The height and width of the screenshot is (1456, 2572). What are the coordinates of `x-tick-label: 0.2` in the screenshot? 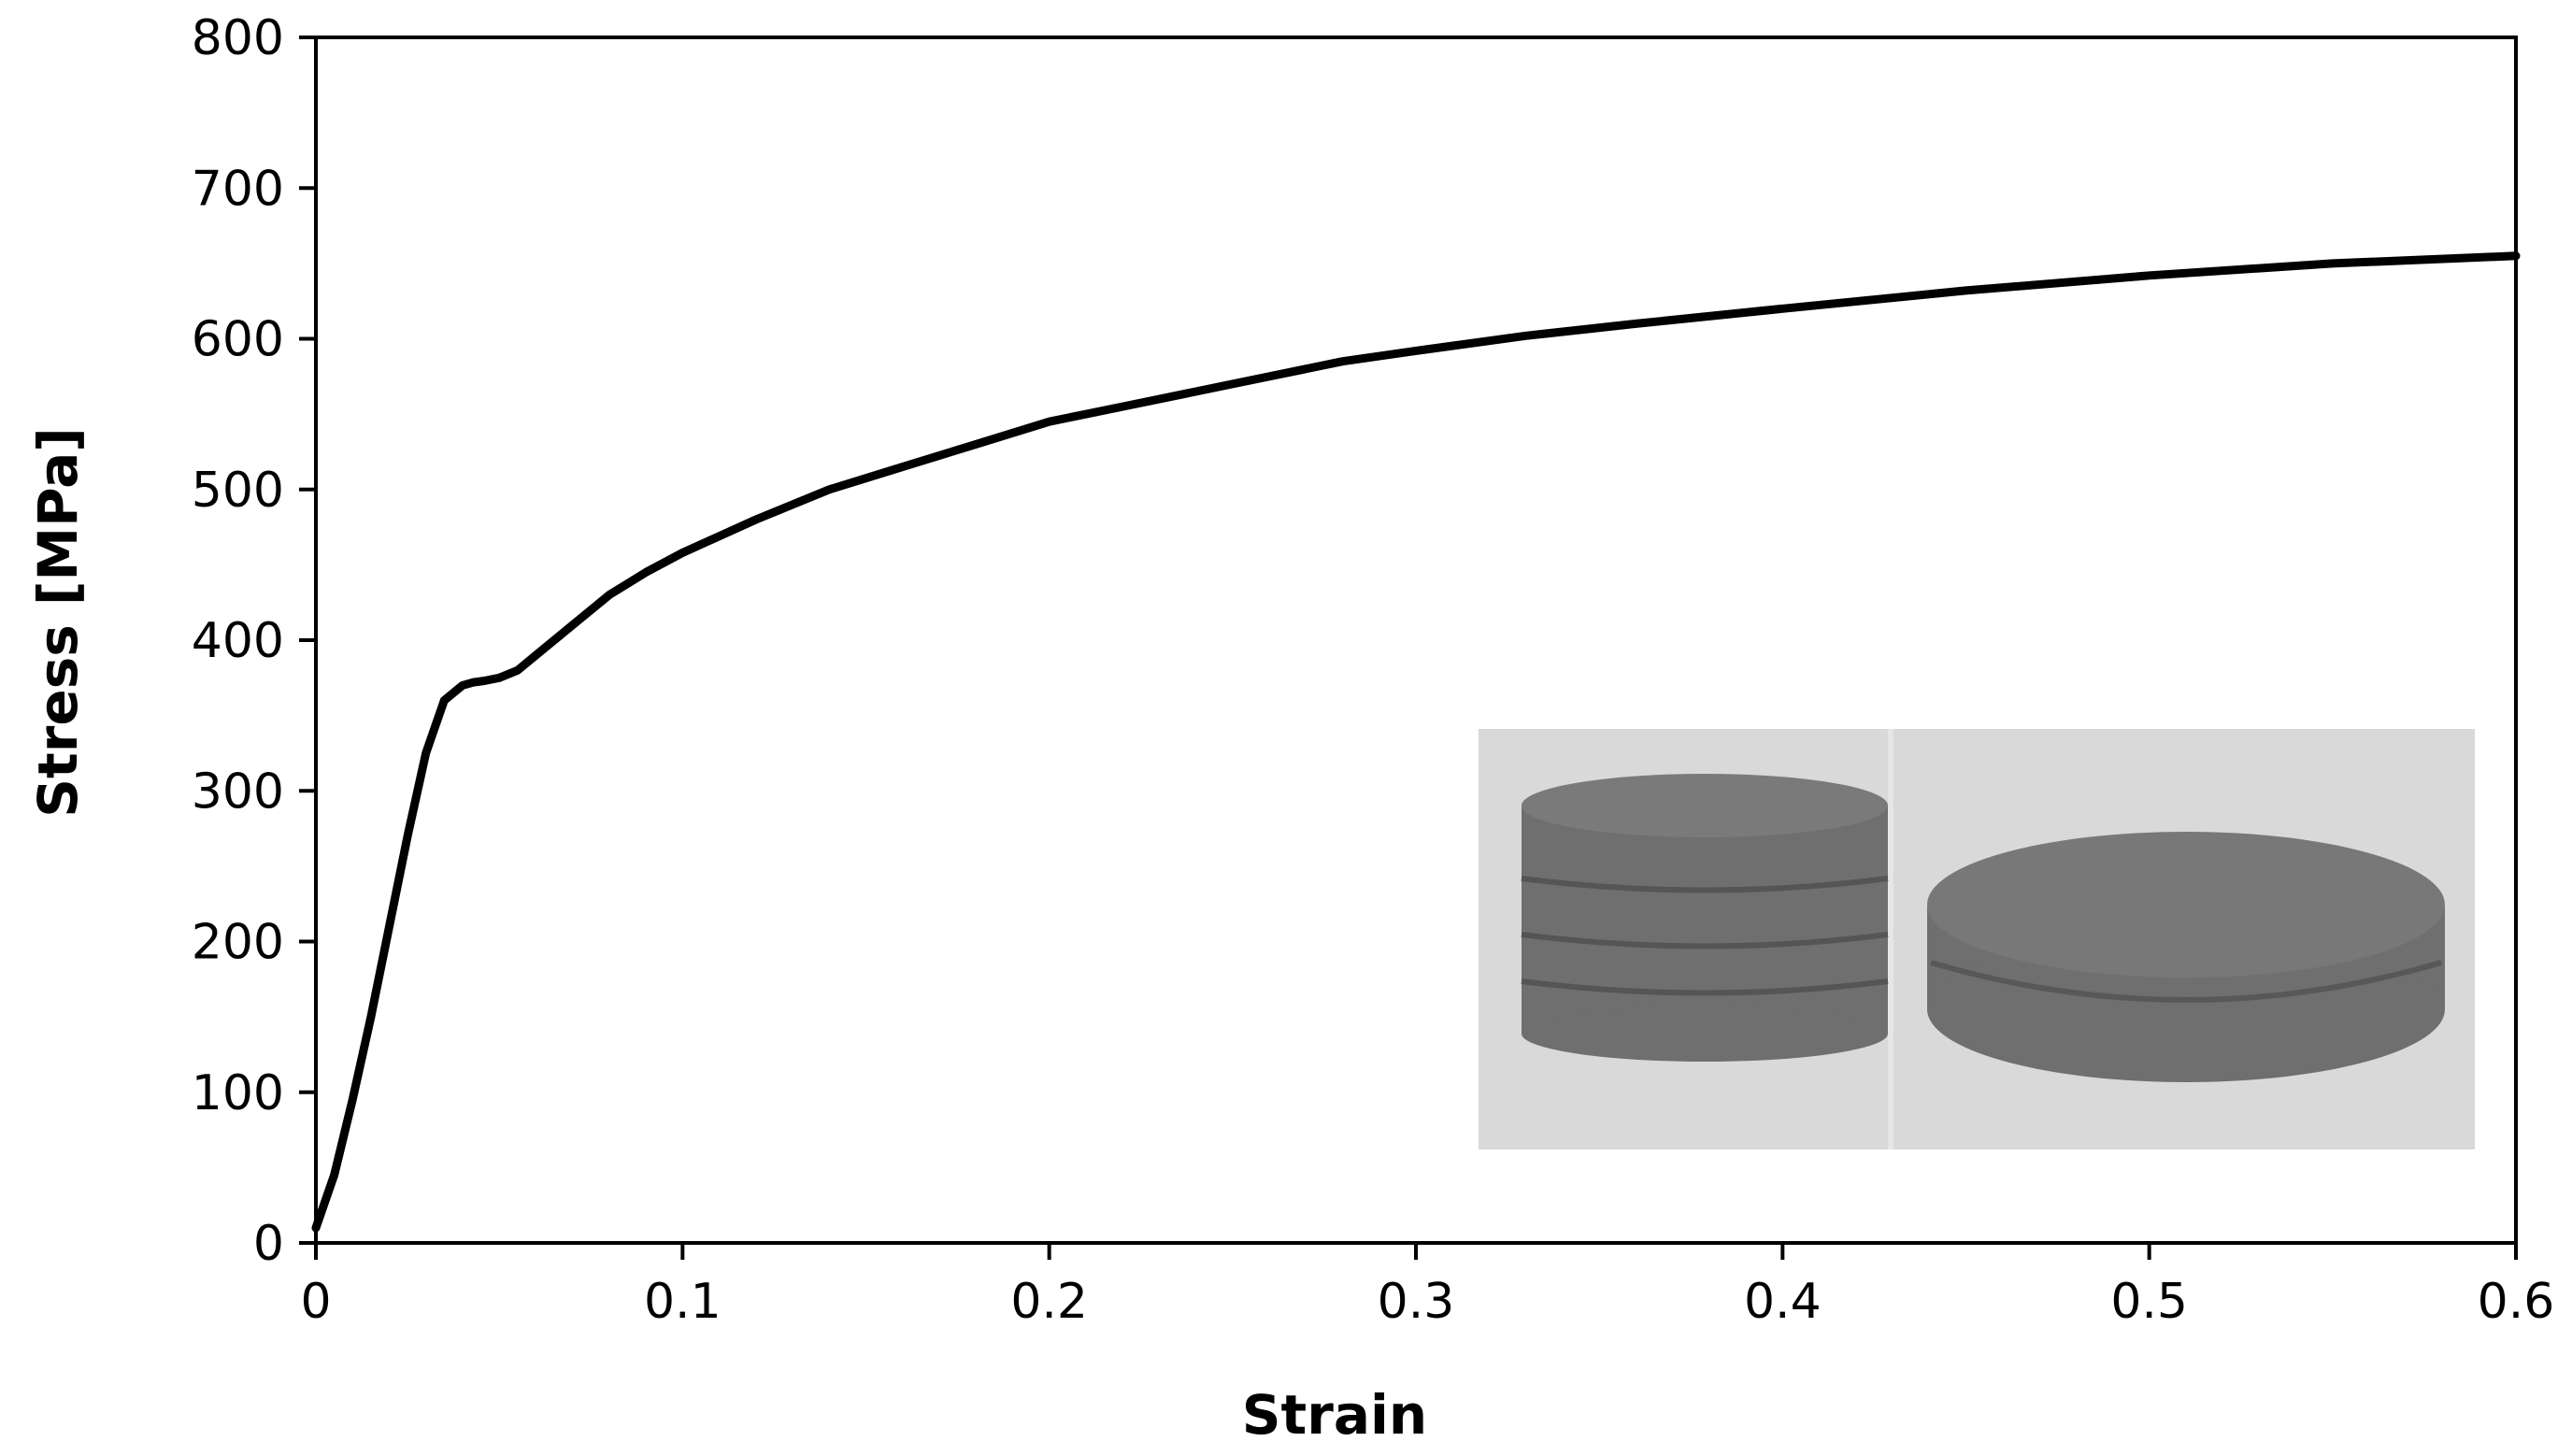 It's located at (1049, 1302).